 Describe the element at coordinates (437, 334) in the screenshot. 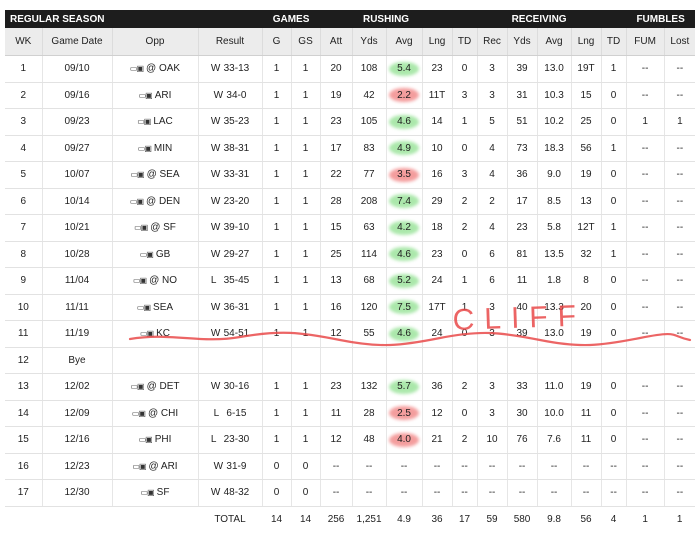

I see `lng-cell: 24` at that location.